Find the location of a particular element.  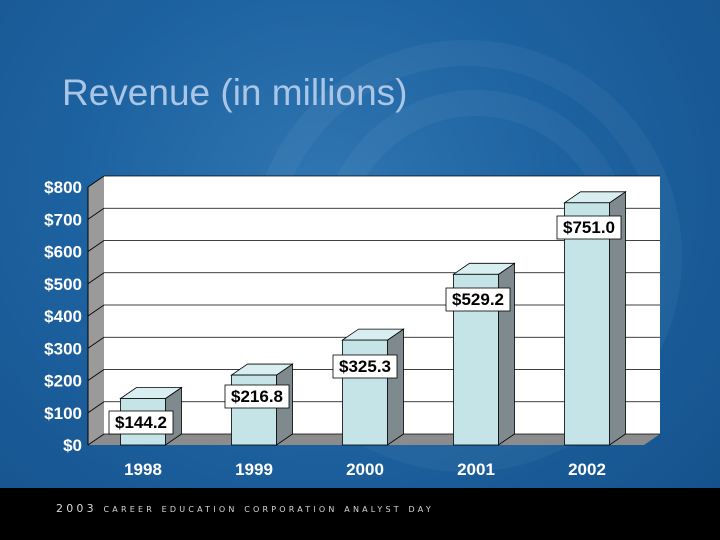

data-label: $216.8 is located at coordinates (257, 396).